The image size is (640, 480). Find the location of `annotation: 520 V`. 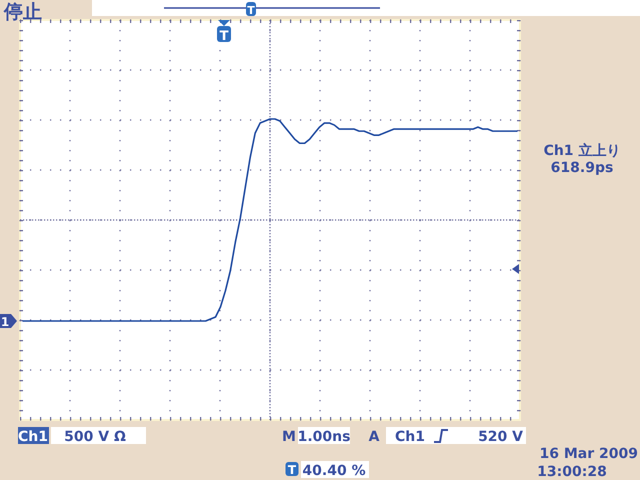

annotation: 520 V is located at coordinates (500, 437).